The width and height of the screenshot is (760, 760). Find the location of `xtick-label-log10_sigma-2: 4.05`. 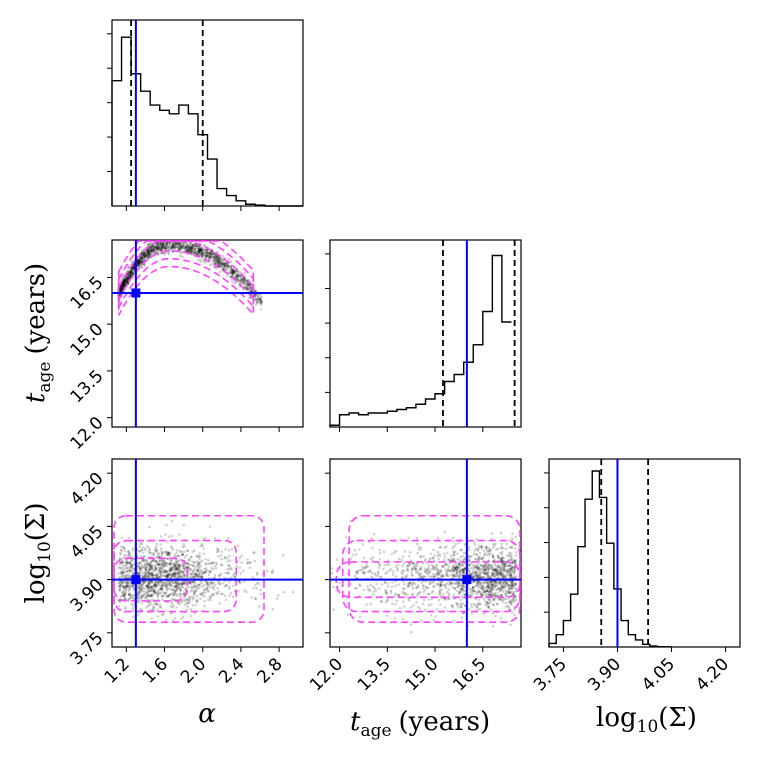

xtick-label-log10_sigma-2: 4.05 is located at coordinates (658, 674).